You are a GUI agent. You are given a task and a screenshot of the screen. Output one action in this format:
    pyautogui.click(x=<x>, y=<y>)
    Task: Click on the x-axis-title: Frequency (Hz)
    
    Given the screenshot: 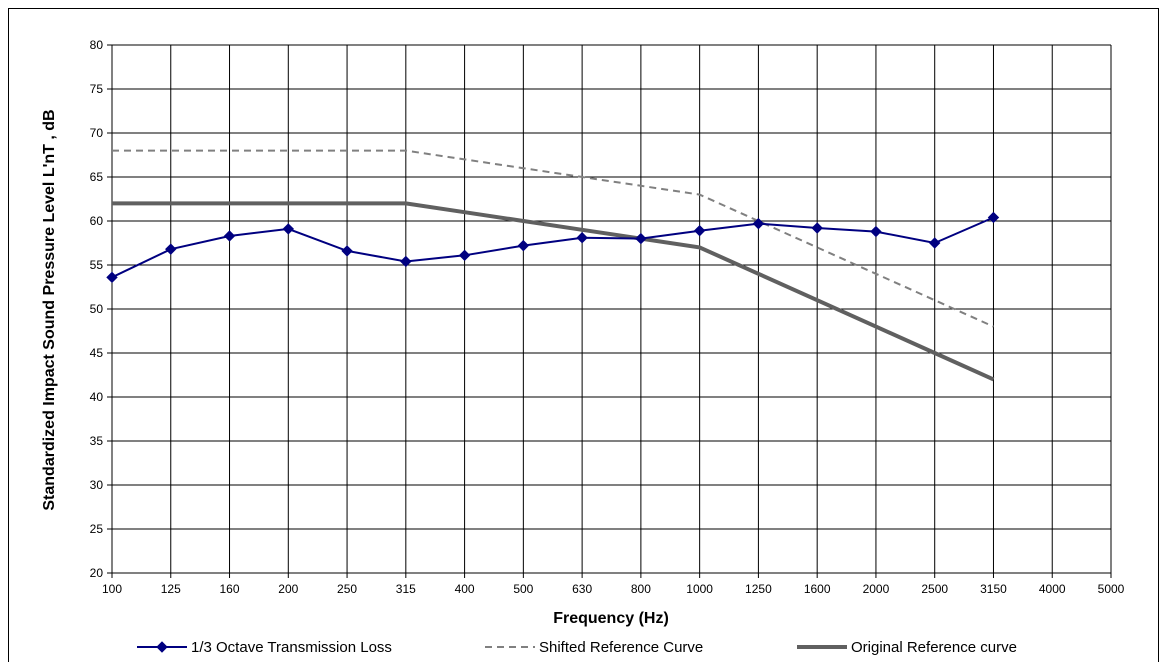 What is the action you would take?
    pyautogui.click(x=611, y=618)
    